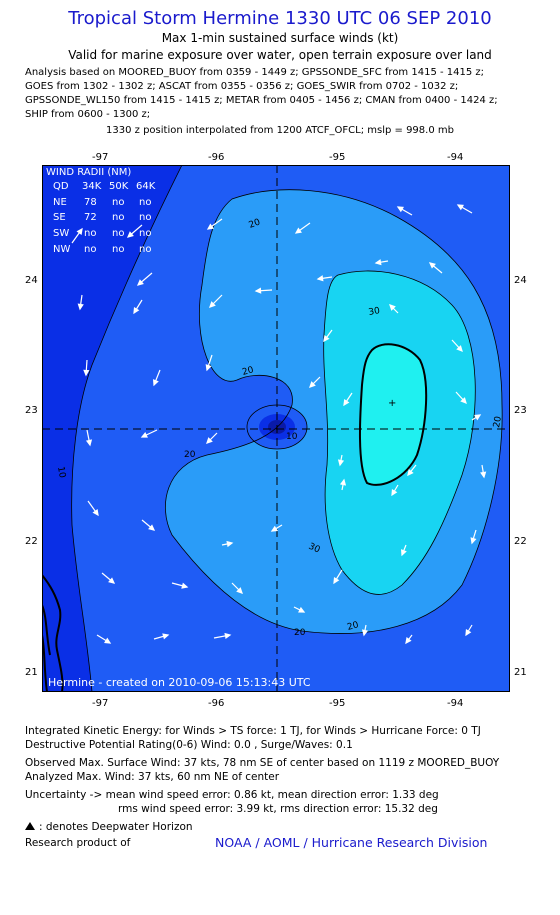 The image size is (560, 915). Describe the element at coordinates (61, 186) in the screenshot. I see `wind-radii-header: QD` at that location.